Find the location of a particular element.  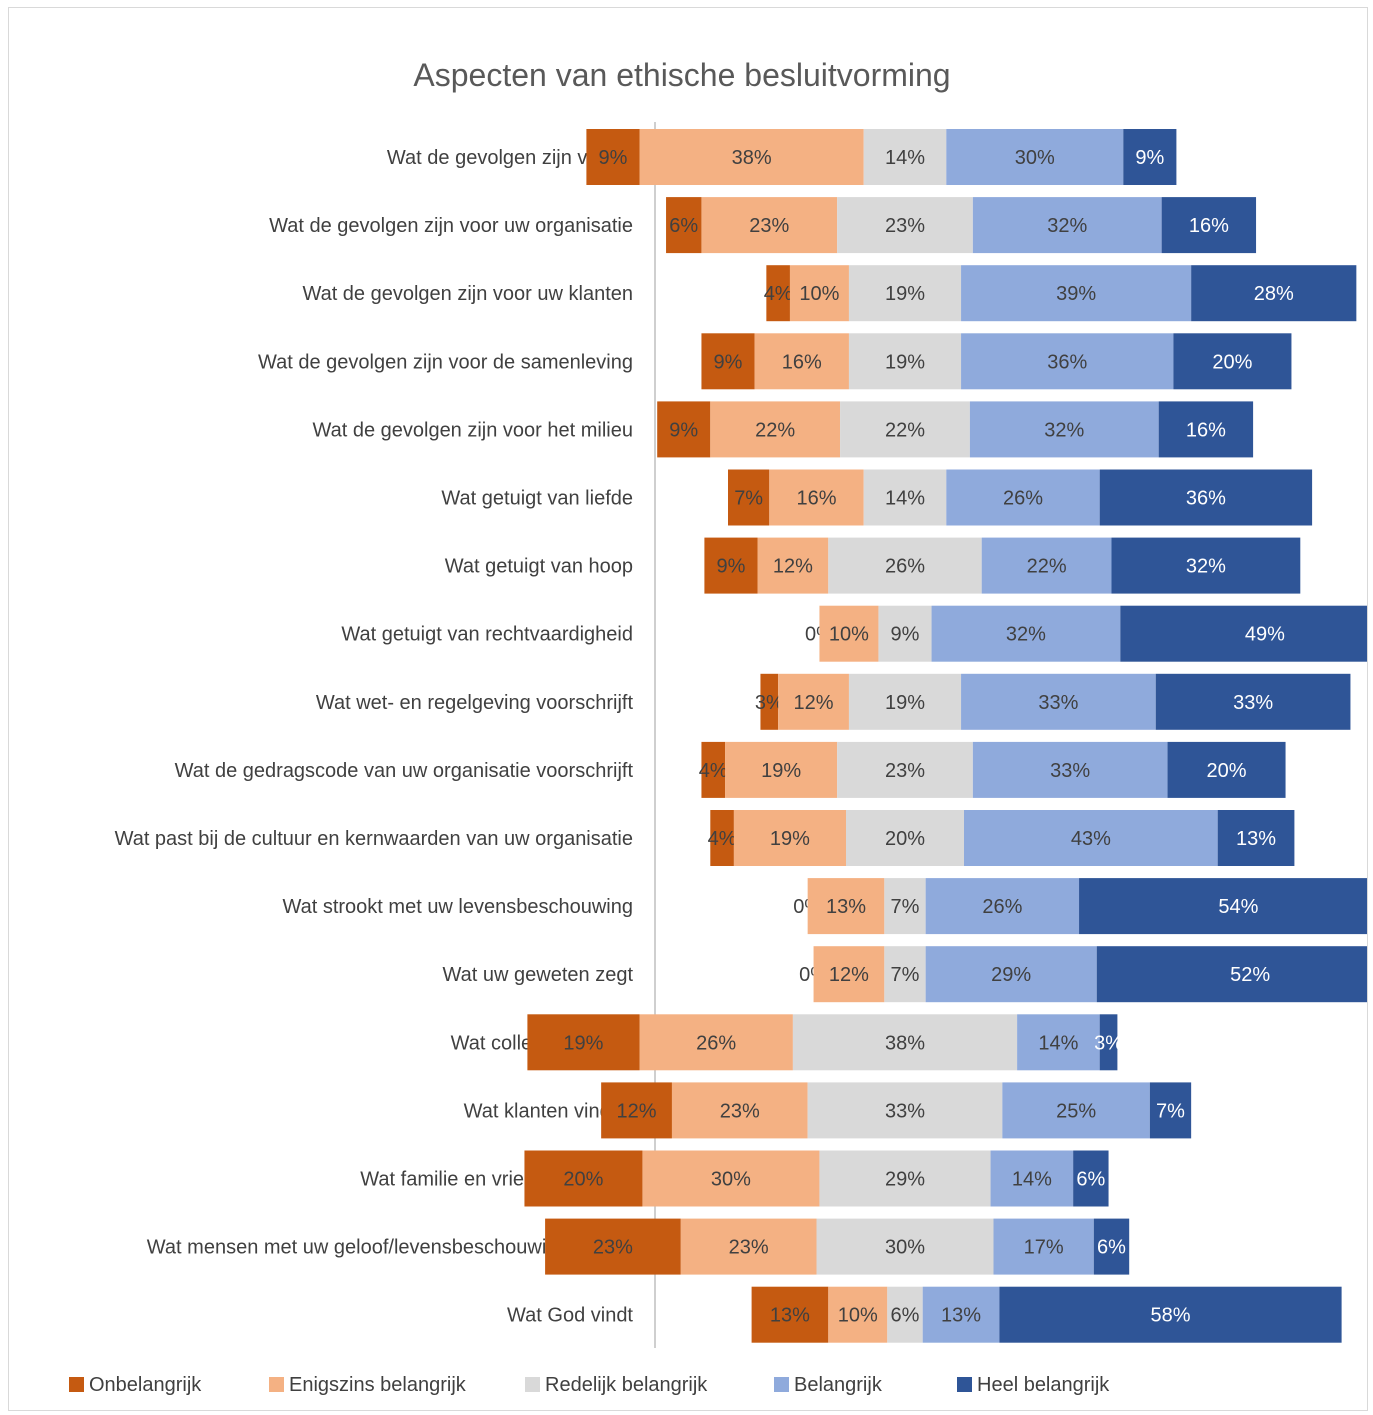

category-label: Wat de gevolgen zijn voor uw klanten is located at coordinates (467, 294).